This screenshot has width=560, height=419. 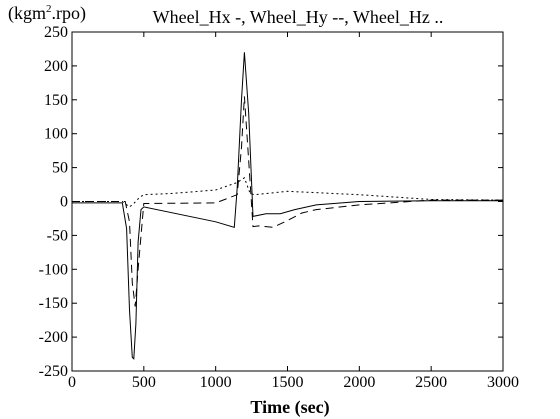 I want to click on chart-title: Wheel_Hx -, Wheel_Hy --, Wheel_Hz .., so click(x=298, y=17).